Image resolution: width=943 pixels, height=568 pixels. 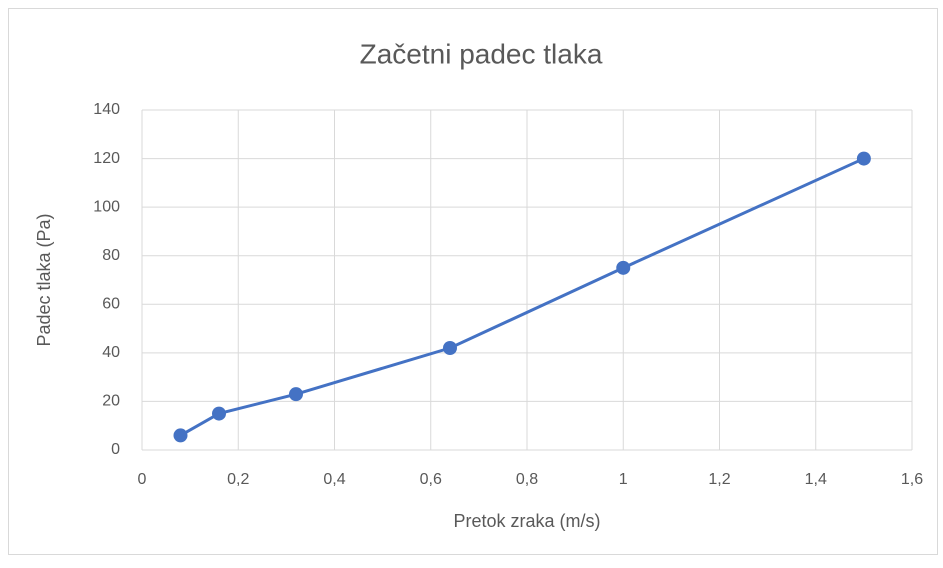 I want to click on x-tick-label: 1,2, so click(x=719, y=479).